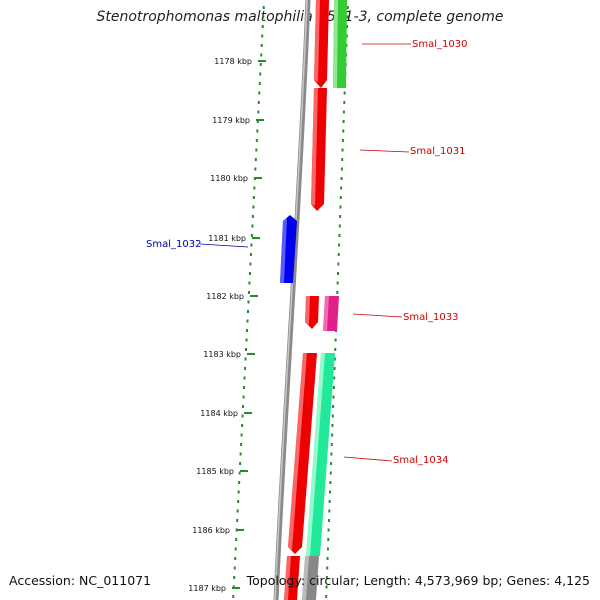 This screenshot has height=600, width=600. I want to click on scale-tick-label: 1181 kbp, so click(227, 238).